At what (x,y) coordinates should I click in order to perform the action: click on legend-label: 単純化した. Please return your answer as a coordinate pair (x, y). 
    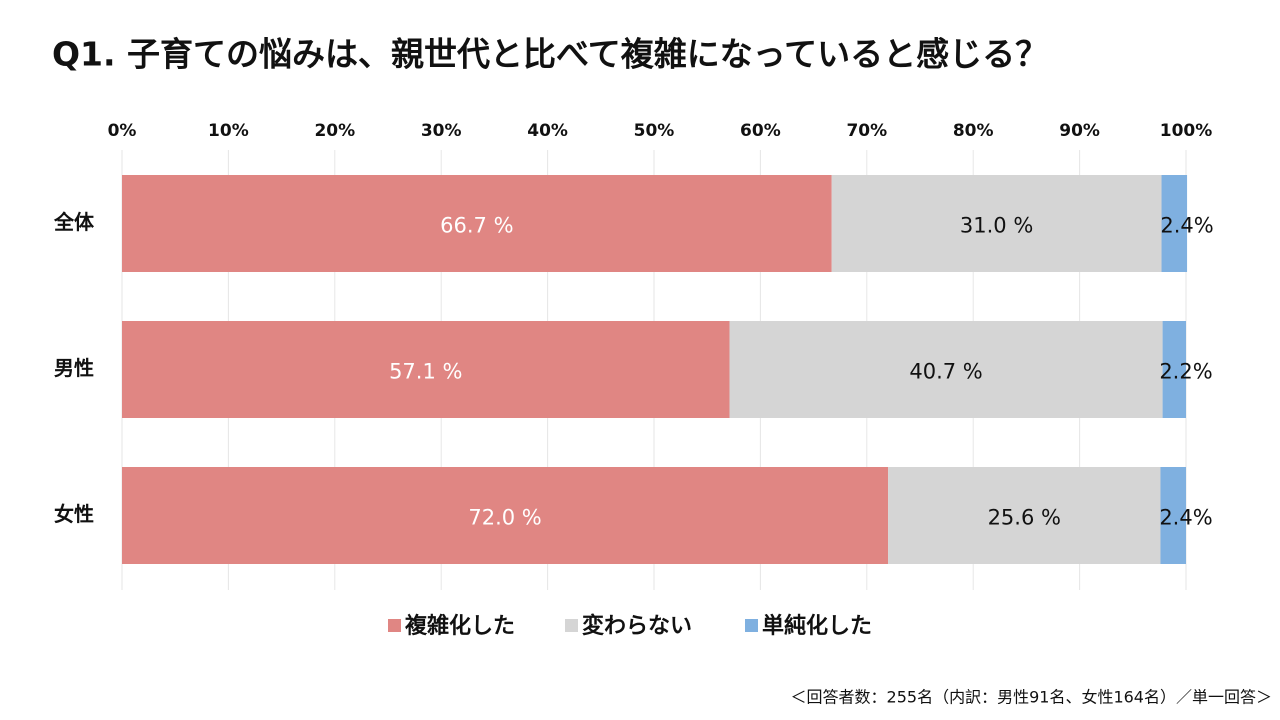
    Looking at the image, I should click on (817, 626).